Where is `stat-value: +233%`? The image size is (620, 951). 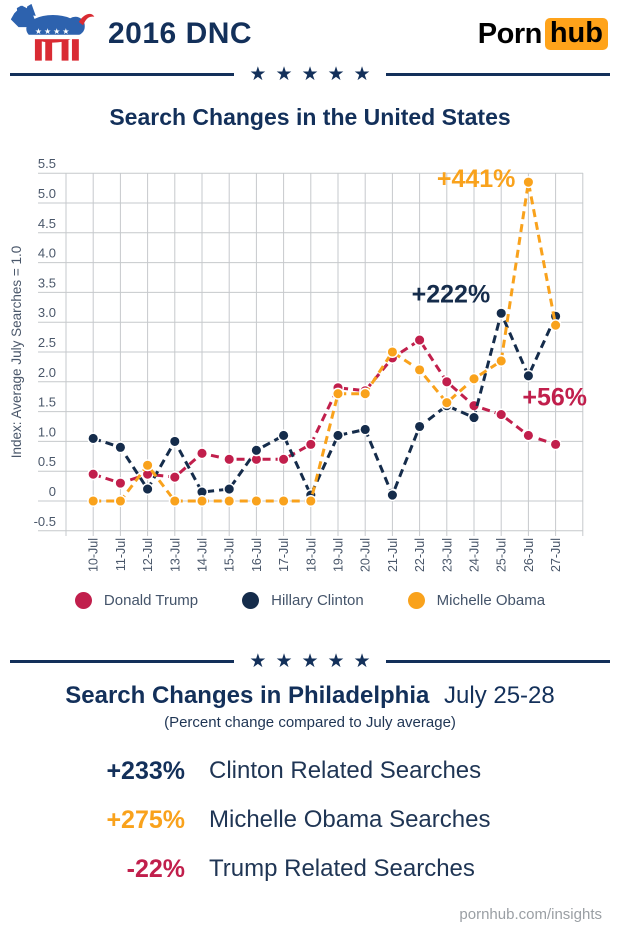
stat-value: +233% is located at coordinates (145, 771).